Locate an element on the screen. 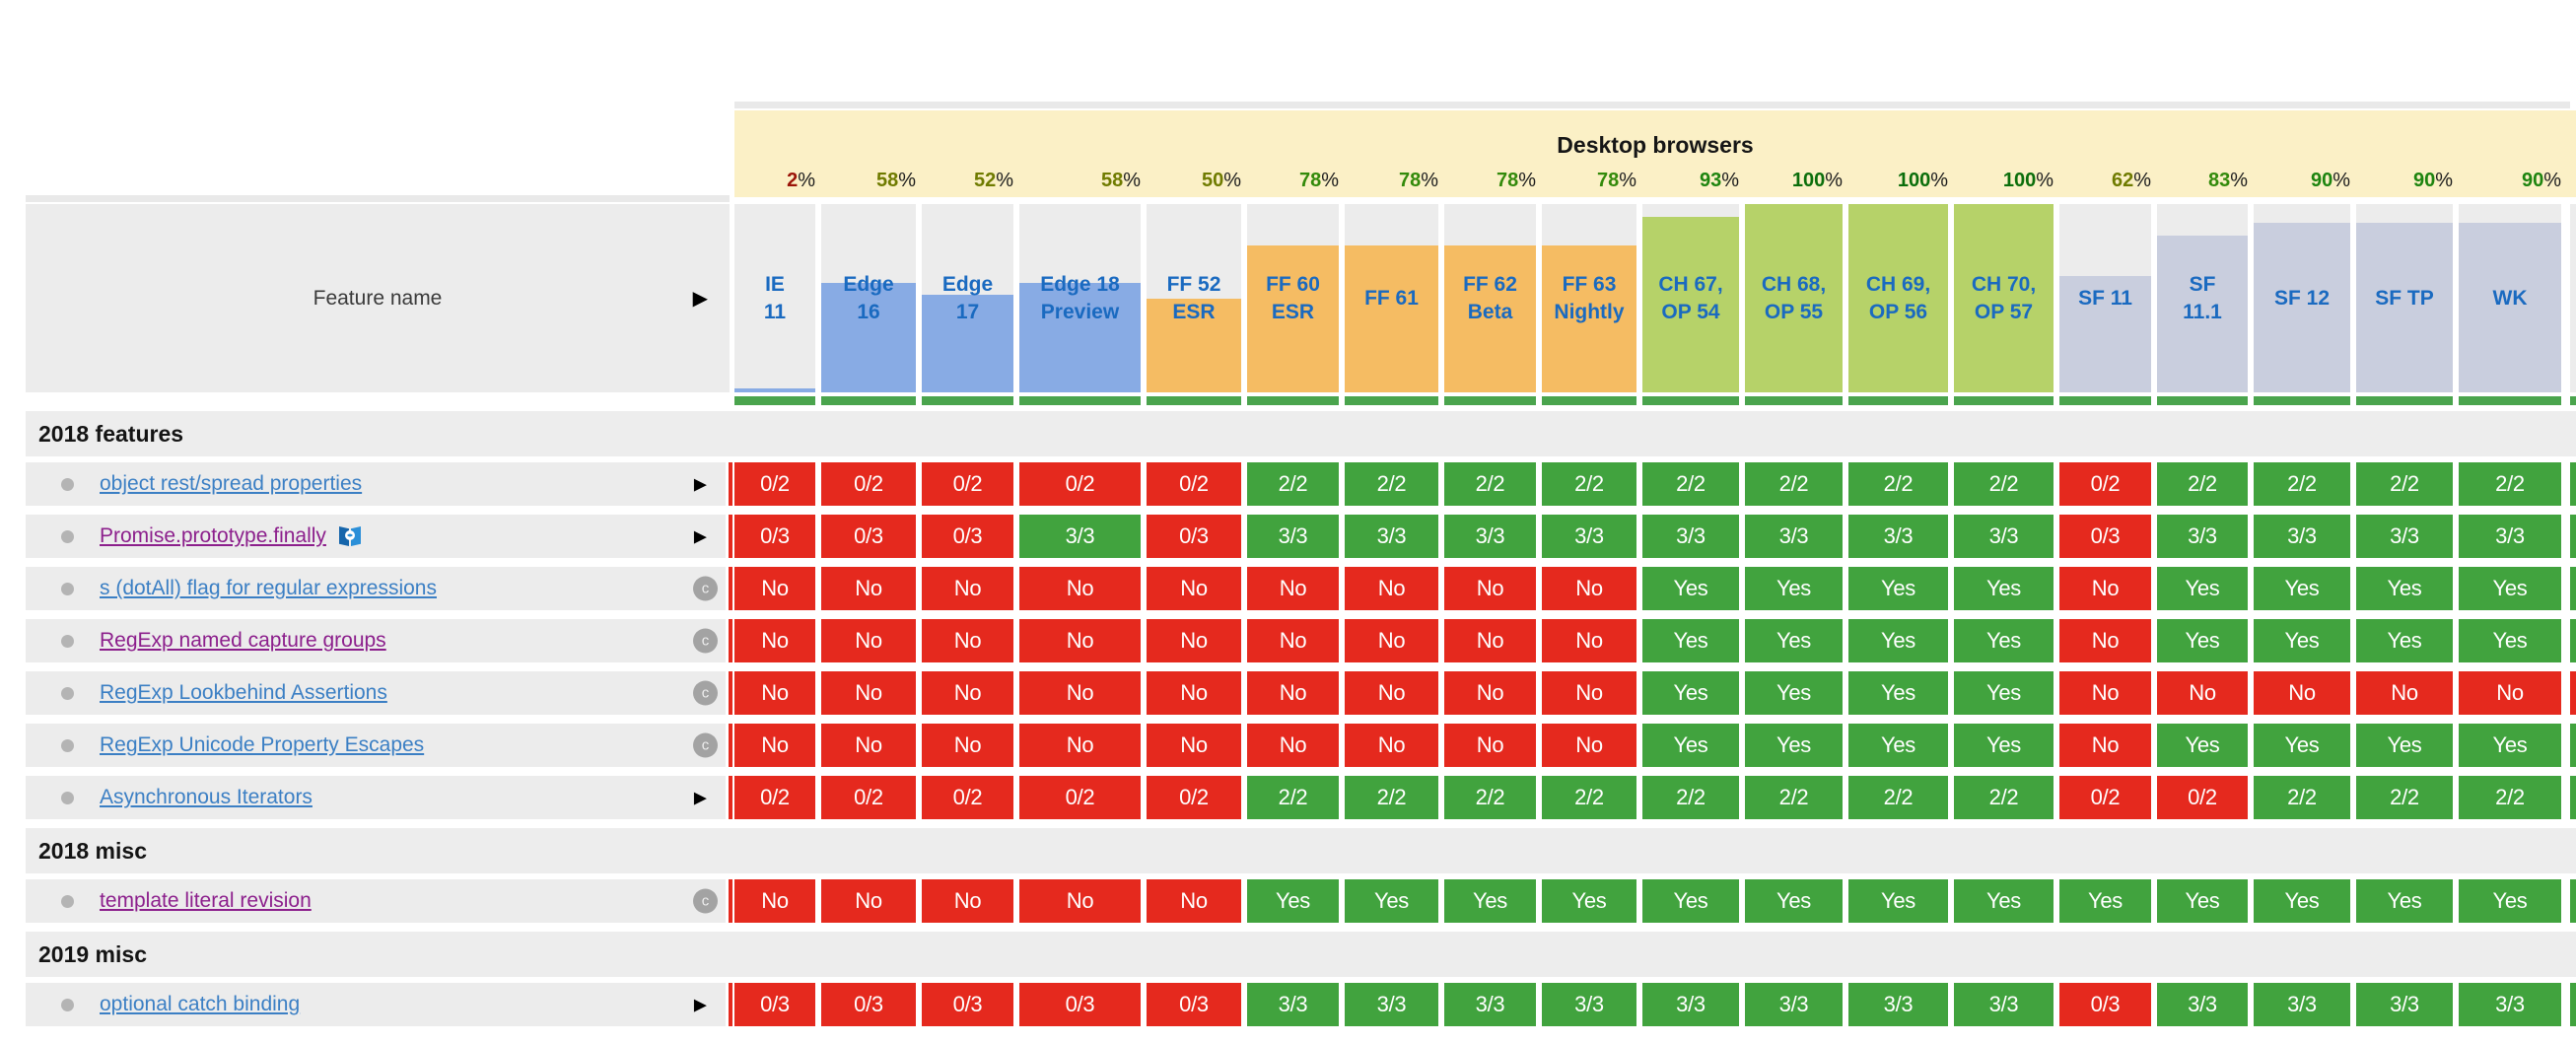 The width and height of the screenshot is (2576, 1043). browser-col-sf-12: SF 12 is located at coordinates (2302, 298).